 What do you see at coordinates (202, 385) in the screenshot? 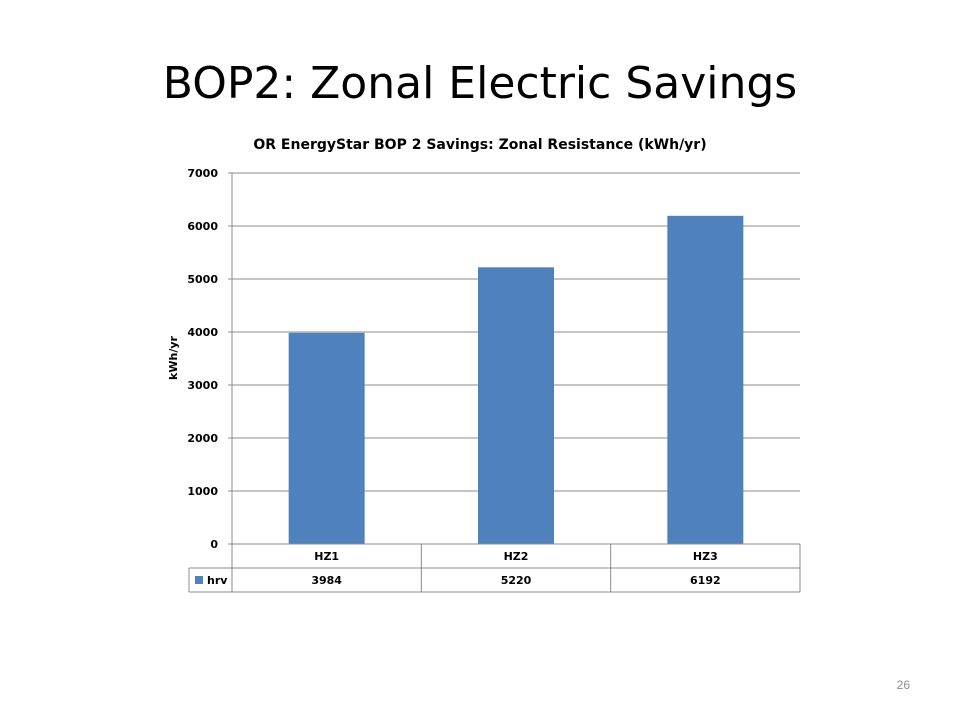
I see `y-tick-label: 3000` at bounding box center [202, 385].